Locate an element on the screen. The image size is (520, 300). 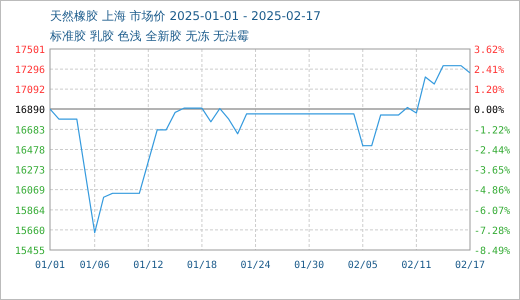
y-tick-label: 16273 is located at coordinates (29, 171).